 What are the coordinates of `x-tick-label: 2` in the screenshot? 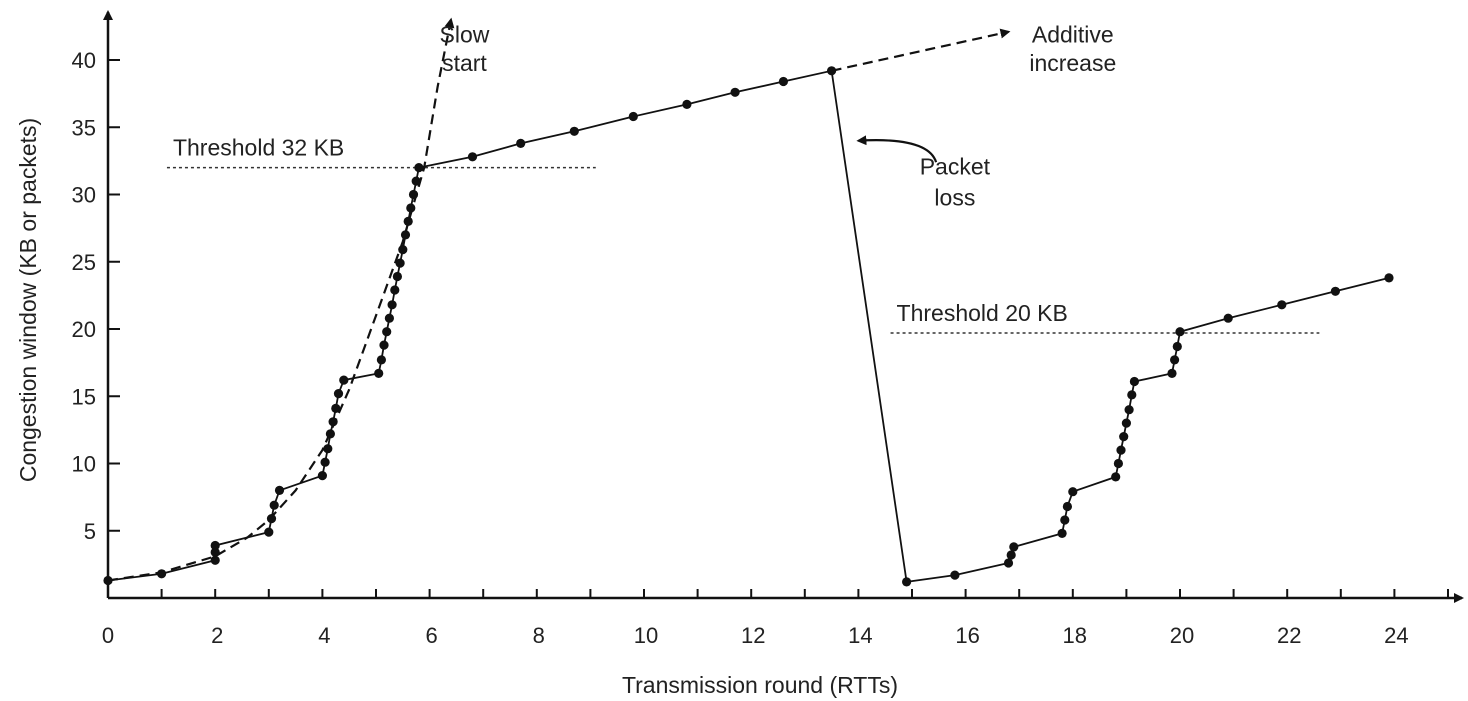 It's located at (217, 635).